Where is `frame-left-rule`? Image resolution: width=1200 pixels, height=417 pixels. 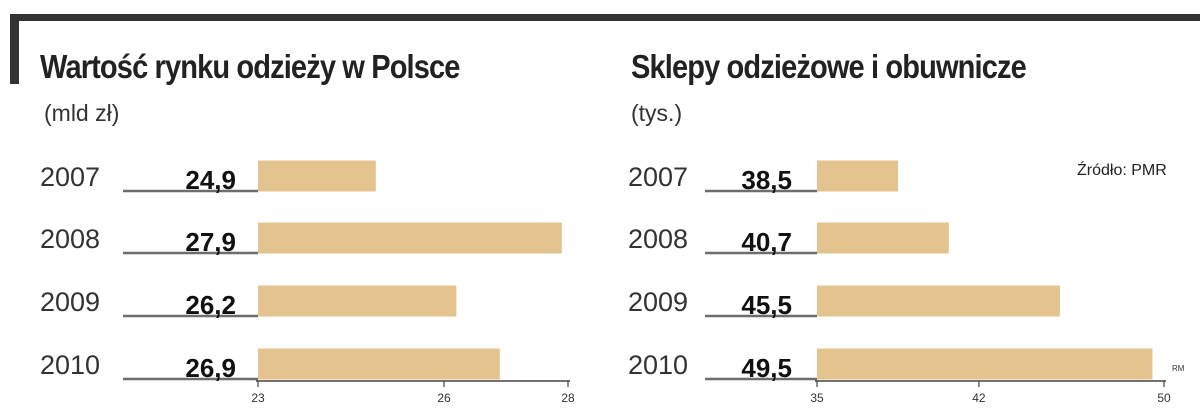 frame-left-rule is located at coordinates (14, 49).